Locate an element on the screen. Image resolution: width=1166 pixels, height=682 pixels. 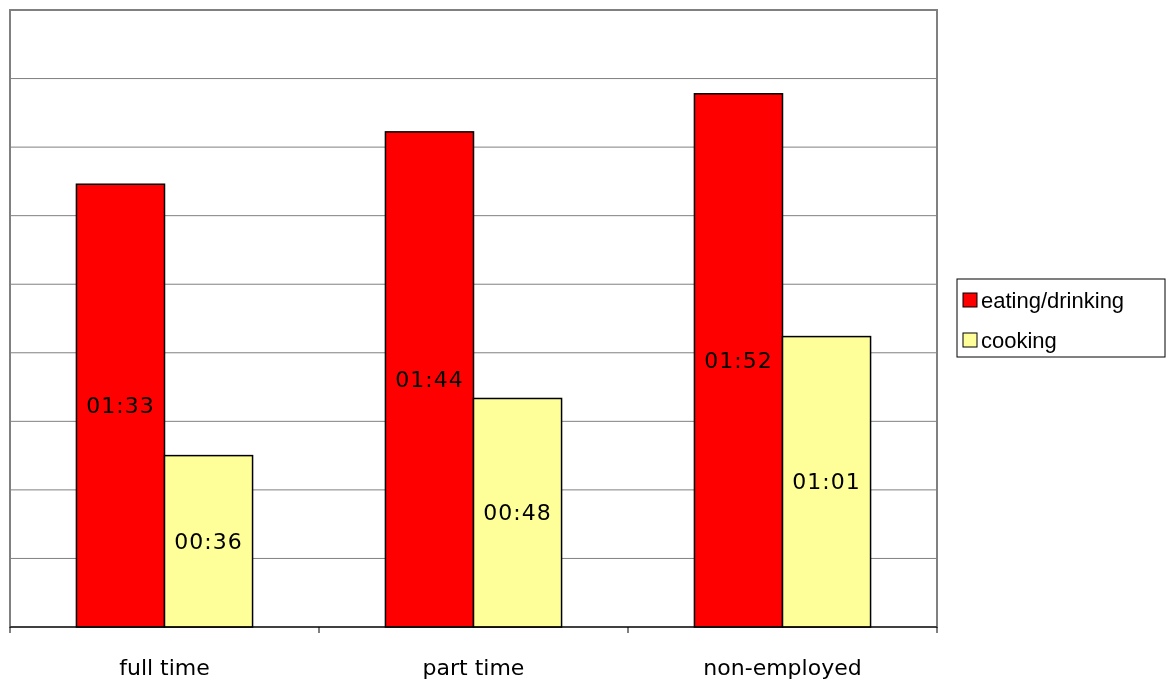
data-label: 01:44 is located at coordinates (429, 379).